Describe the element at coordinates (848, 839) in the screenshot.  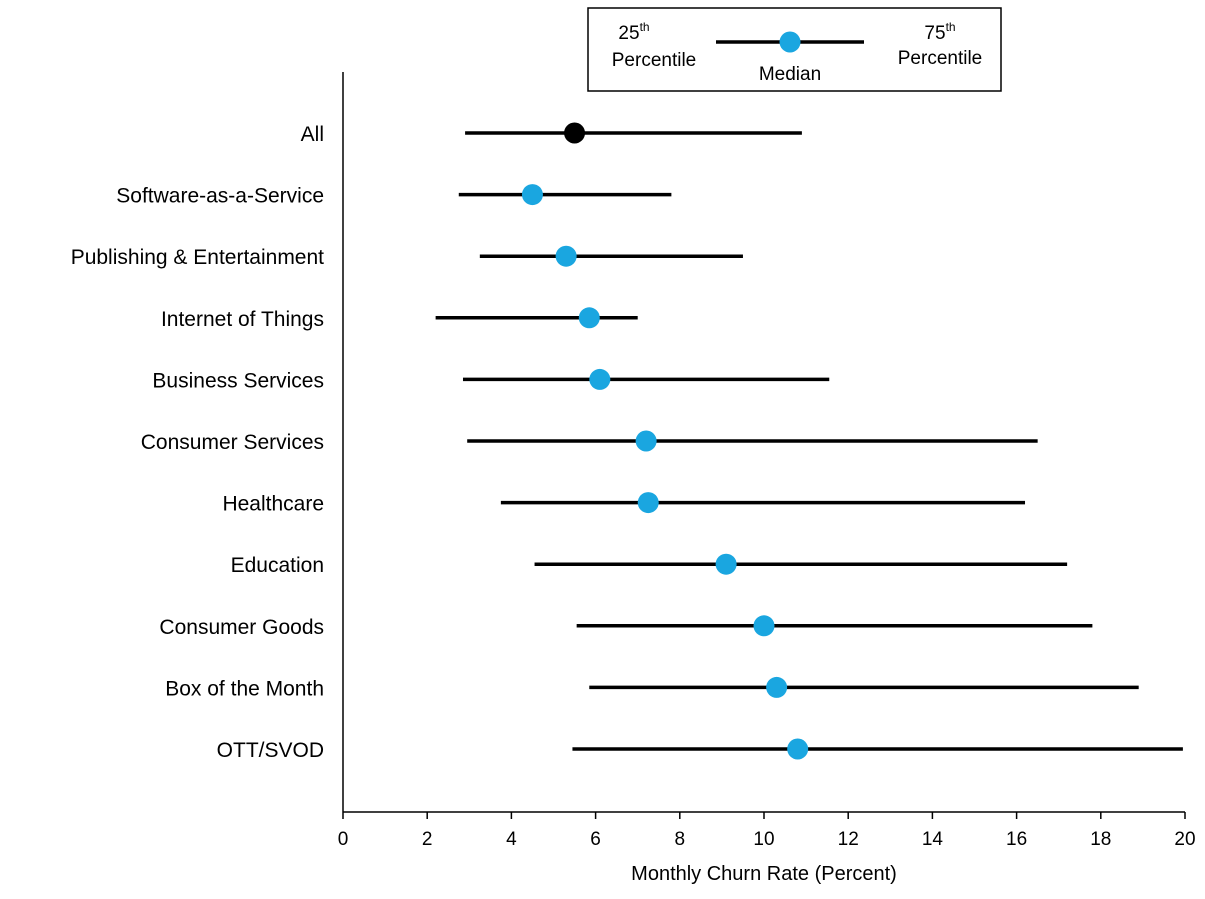
I see `x-tick-label: 12` at that location.